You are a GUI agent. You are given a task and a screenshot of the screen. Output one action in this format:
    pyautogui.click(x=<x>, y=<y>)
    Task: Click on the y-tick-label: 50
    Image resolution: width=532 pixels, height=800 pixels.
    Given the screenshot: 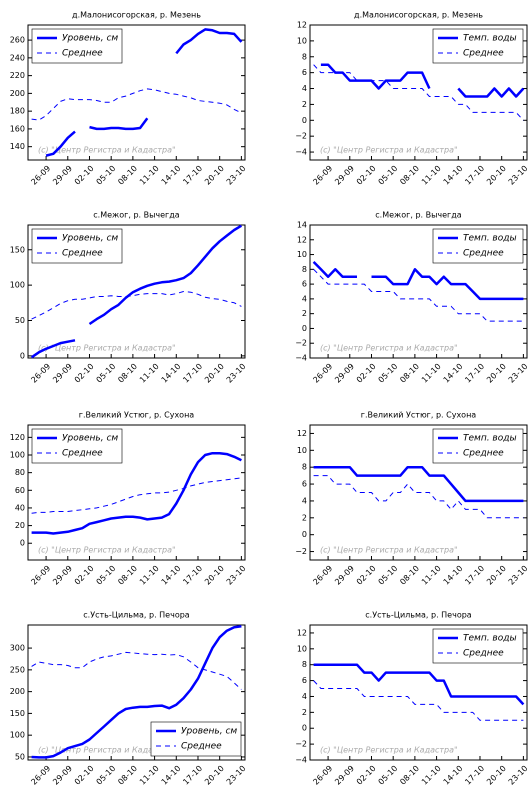 What is the action you would take?
    pyautogui.click(x=20, y=756)
    